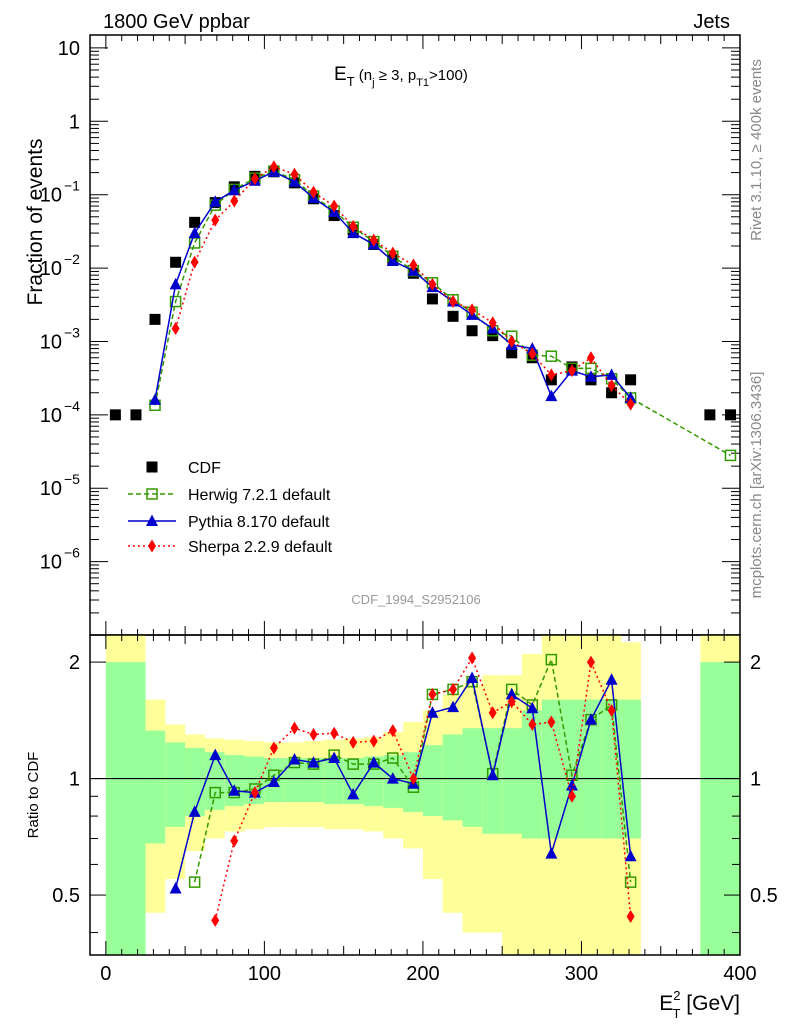 This screenshot has width=786, height=1024. Describe the element at coordinates (422, 83) in the screenshot. I see `title-sub-t1: T1` at that location.